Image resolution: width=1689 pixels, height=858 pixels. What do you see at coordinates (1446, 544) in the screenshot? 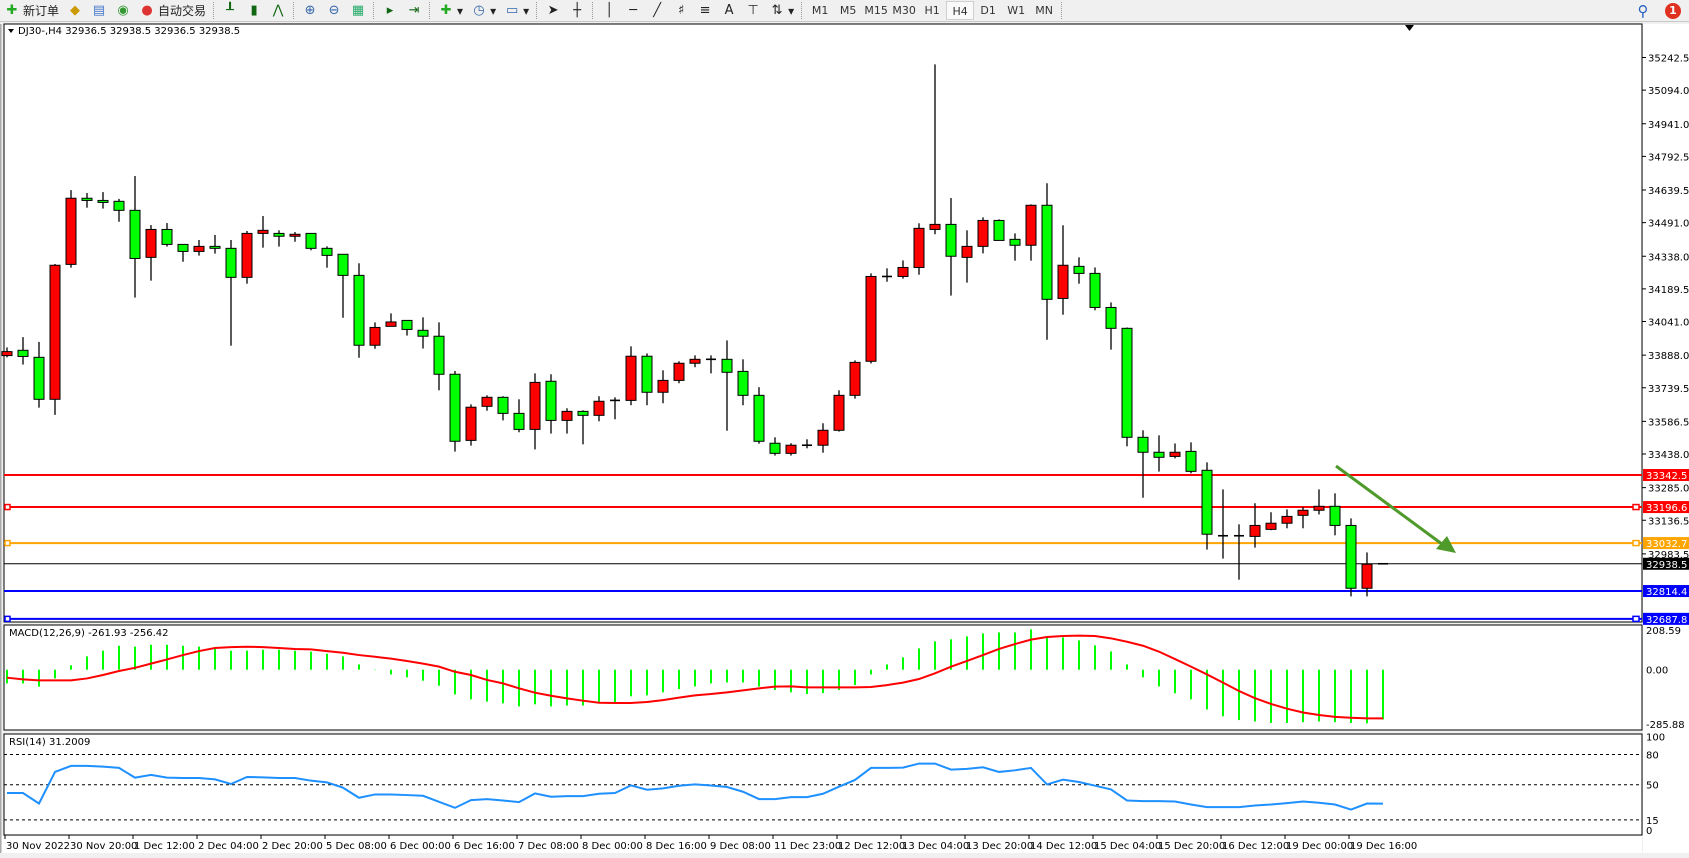
I see `trend-arrow-head-icon` at bounding box center [1446, 544].